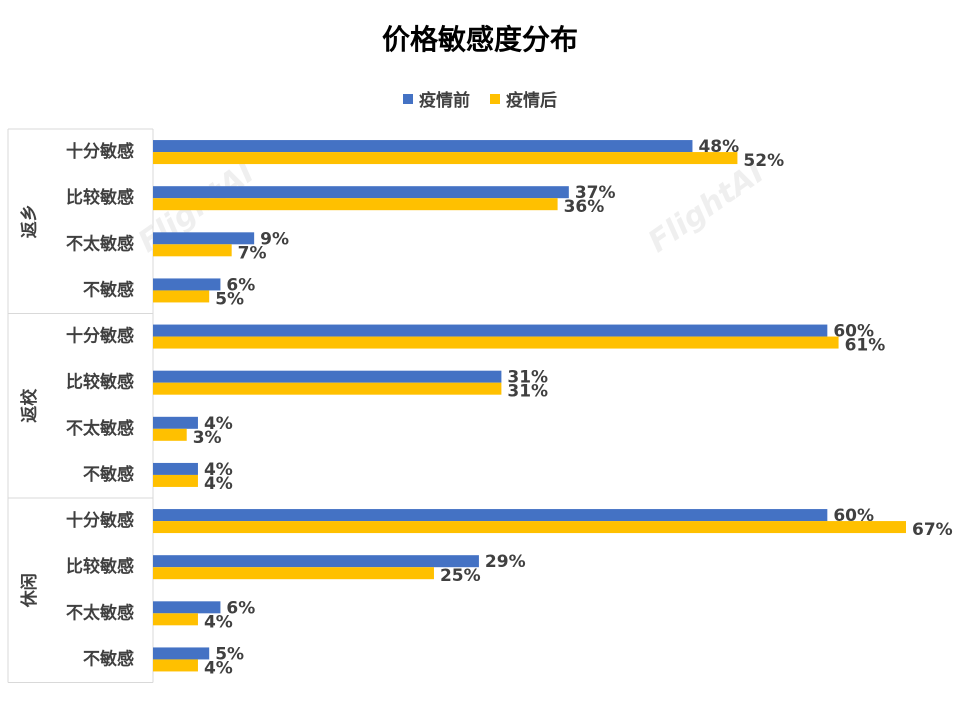 This screenshot has height=720, width=960. What do you see at coordinates (408, 98) in the screenshot?
I see `legend-swatch-before` at bounding box center [408, 98].